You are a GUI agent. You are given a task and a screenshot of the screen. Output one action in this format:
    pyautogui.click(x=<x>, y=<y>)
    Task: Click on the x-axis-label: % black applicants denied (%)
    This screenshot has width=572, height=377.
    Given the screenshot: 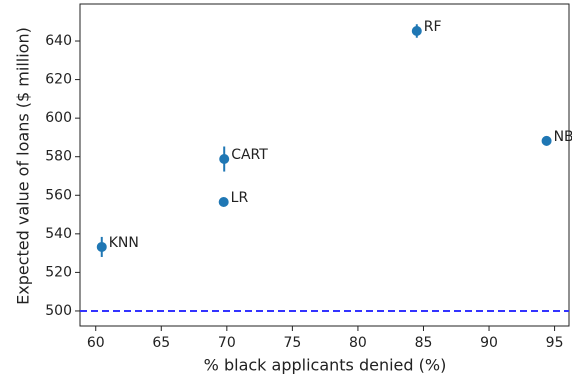 What is the action you would take?
    pyautogui.click(x=325, y=365)
    